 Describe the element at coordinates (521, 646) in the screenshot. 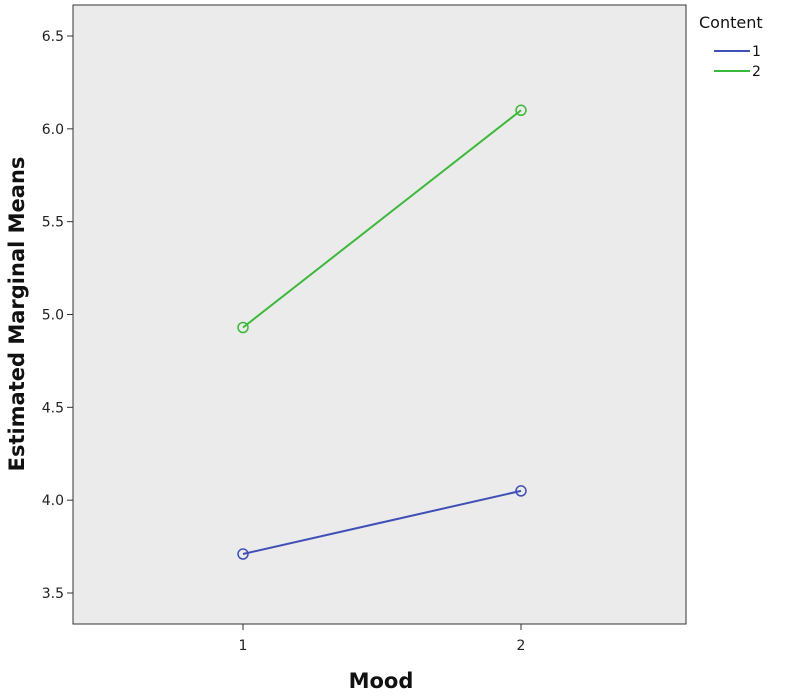

I see `x-tick-label: 2` at that location.